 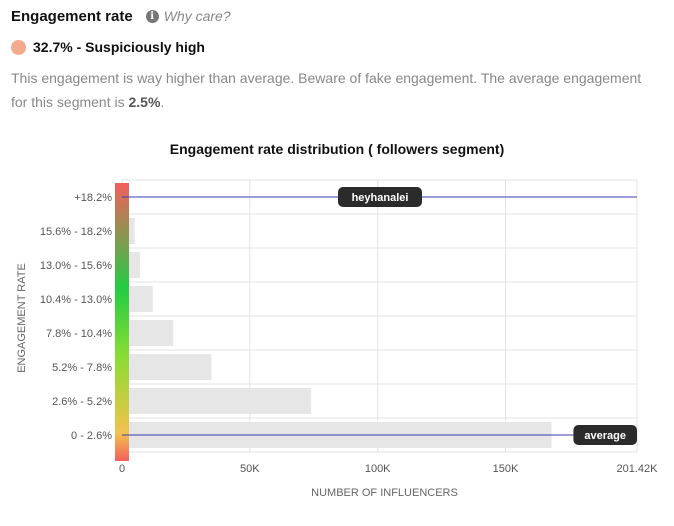 I want to click on y-tick-label: 13.0% - 15.6%, so click(x=76, y=266).